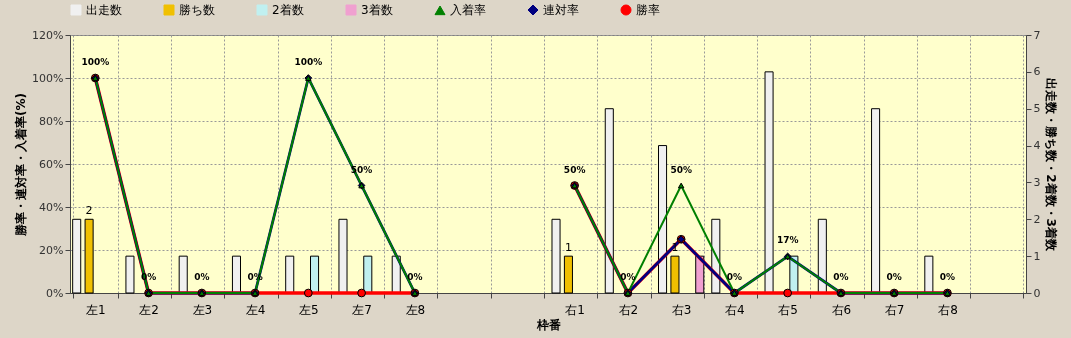  Describe the element at coordinates (788, 309) in the screenshot. I see `x-tick-label: 右5` at that location.